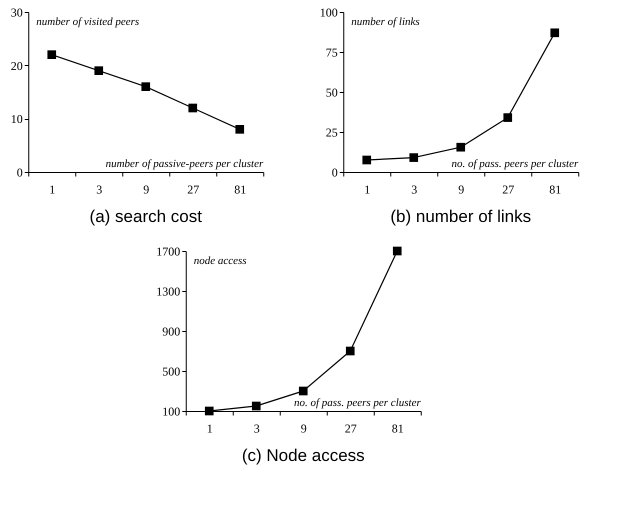  I want to click on y-tick-label: 50, so click(332, 93).